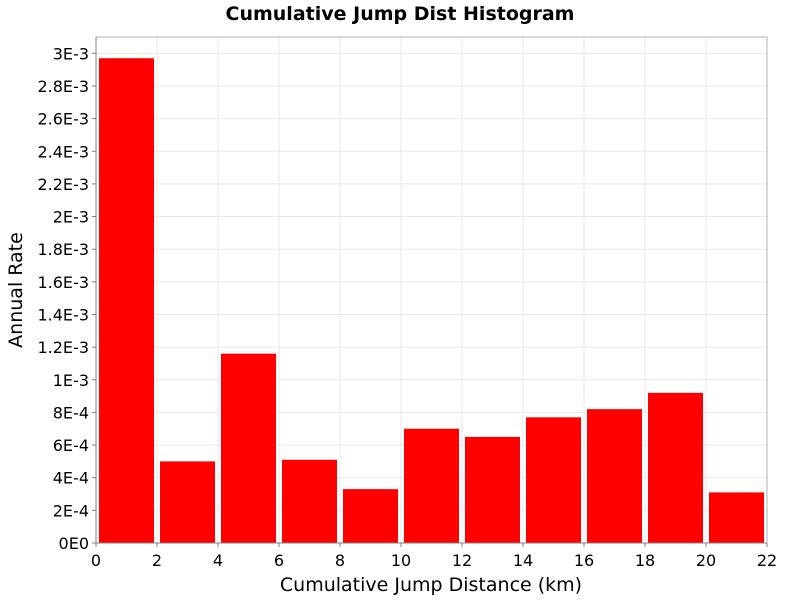  Describe the element at coordinates (400, 14) in the screenshot. I see `chart-title: Cumulative Jump Dist Histogram` at that location.